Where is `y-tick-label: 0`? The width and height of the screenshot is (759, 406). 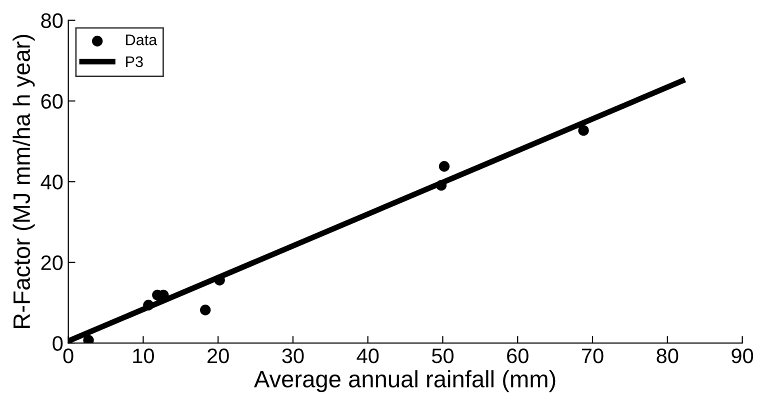
y-tick-label: 0 is located at coordinates (57, 343).